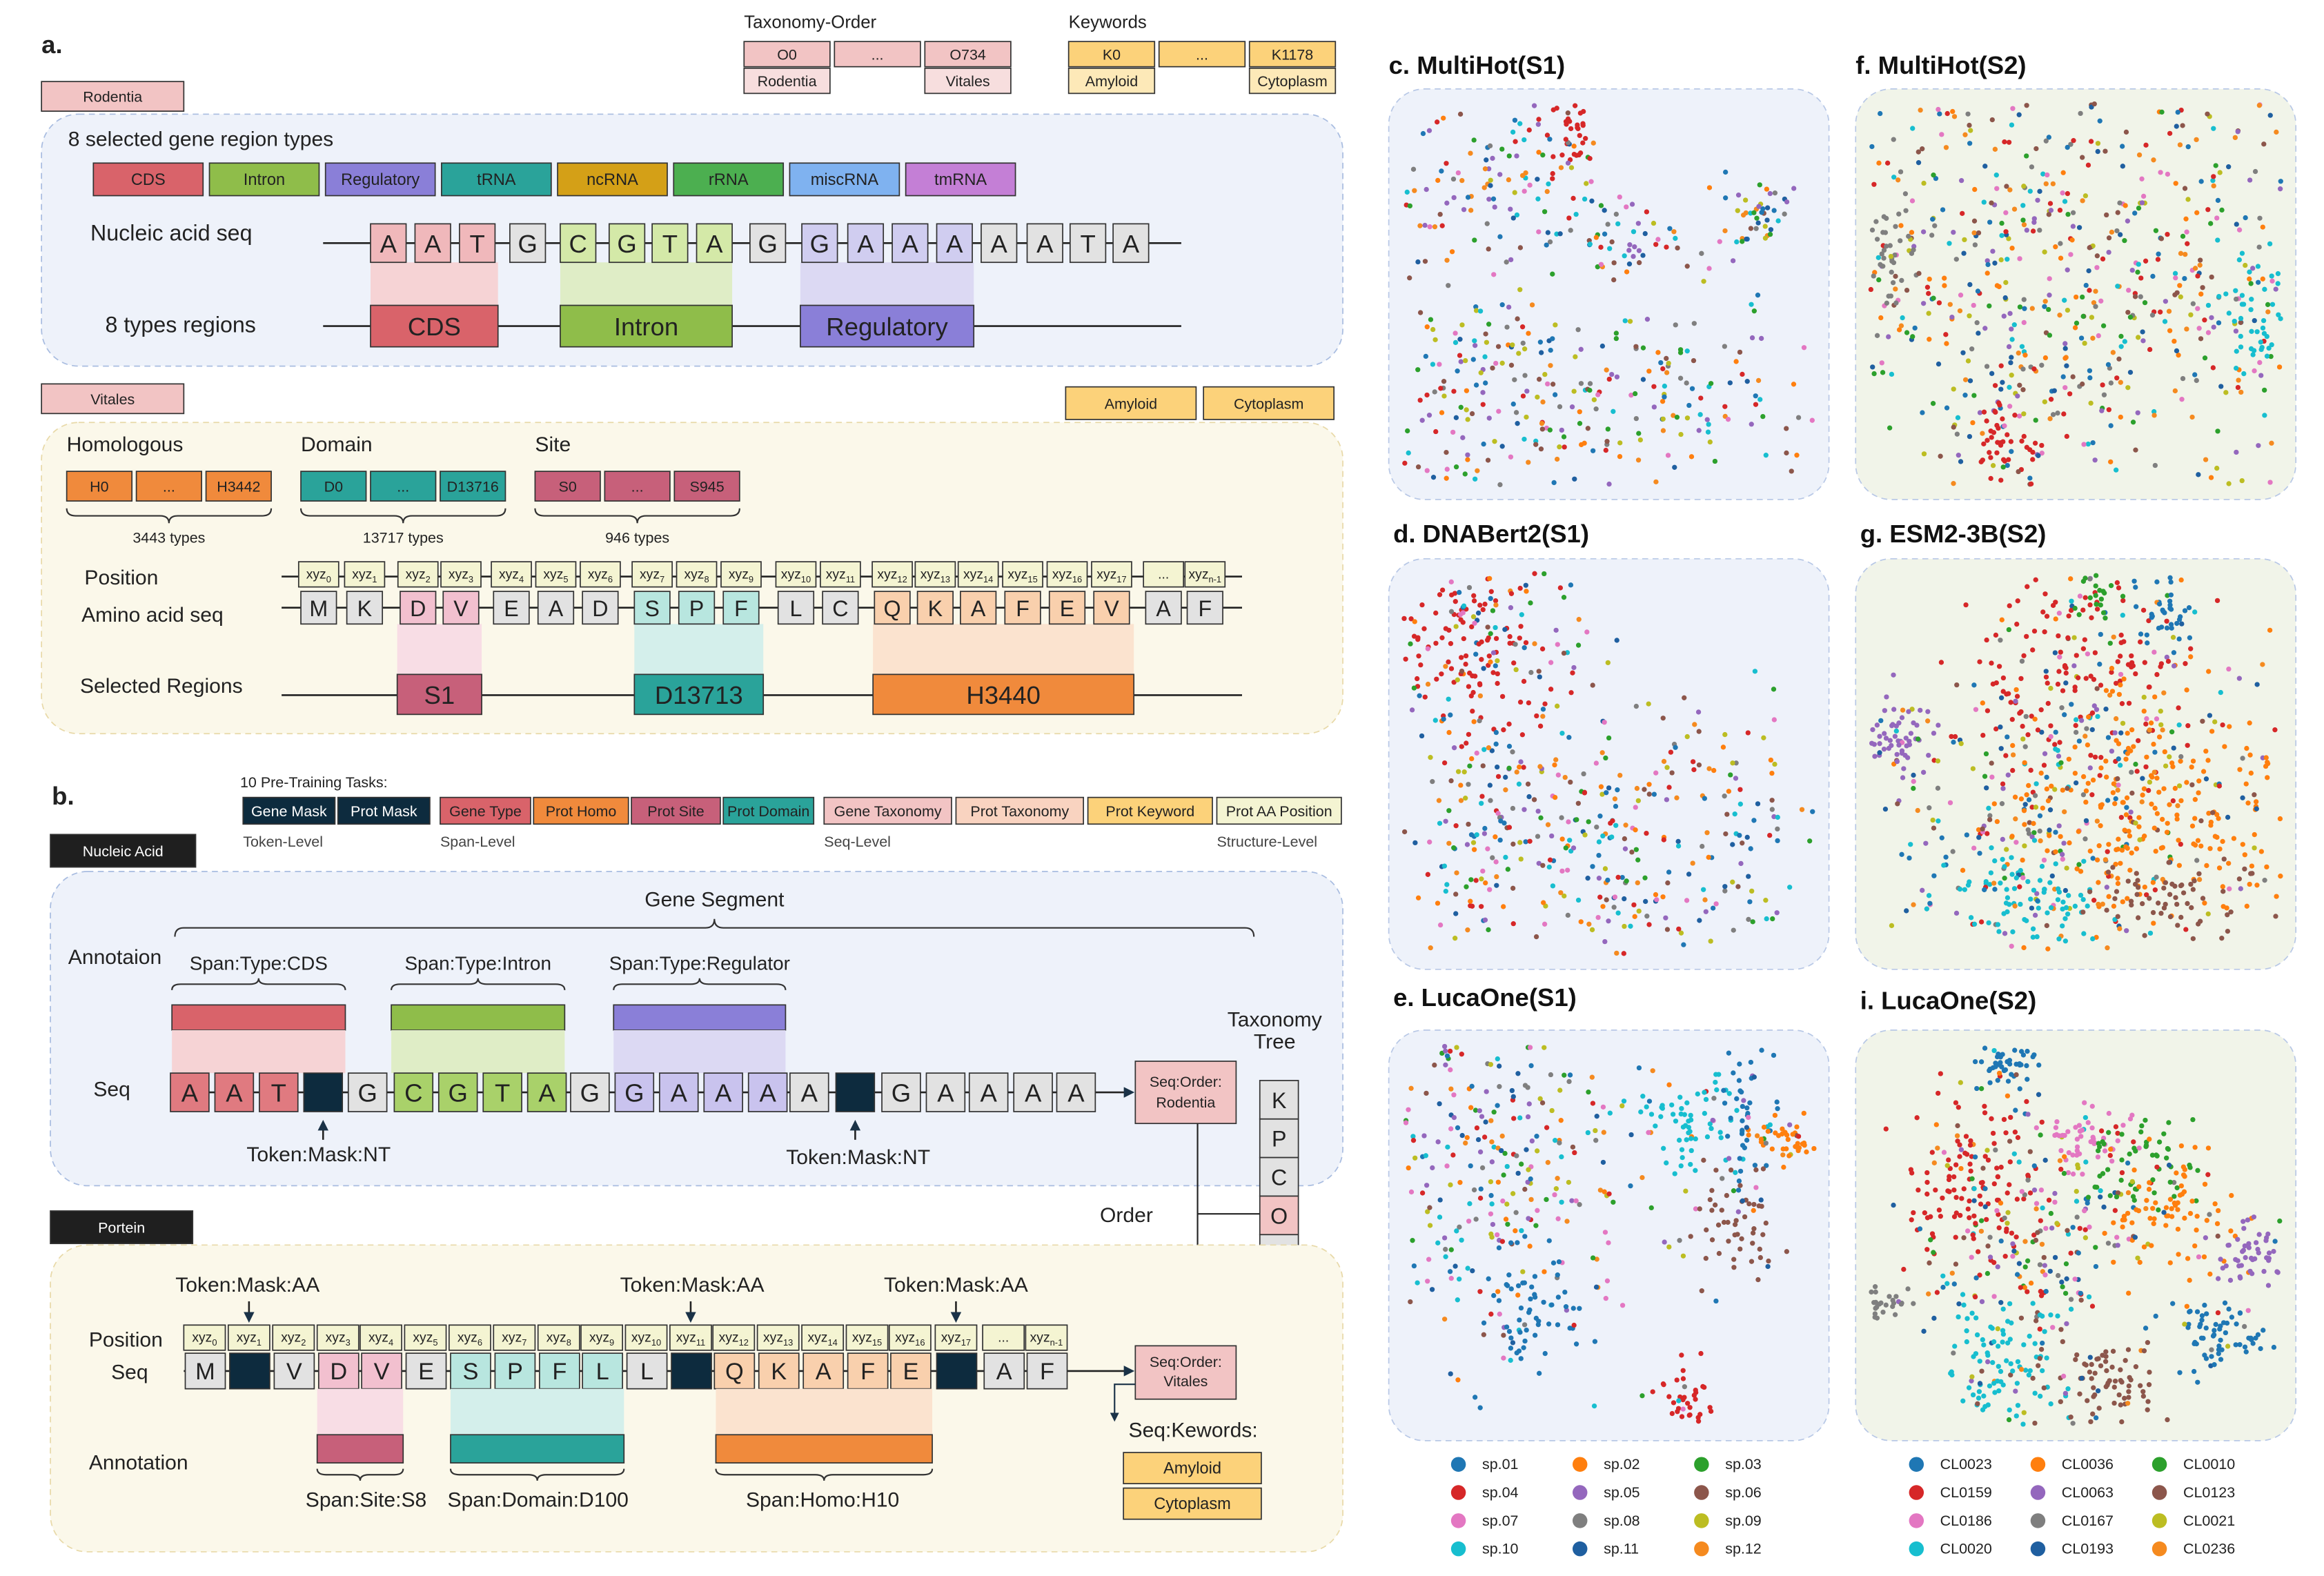  I want to click on legend-label: CL0186, so click(1966, 1521).